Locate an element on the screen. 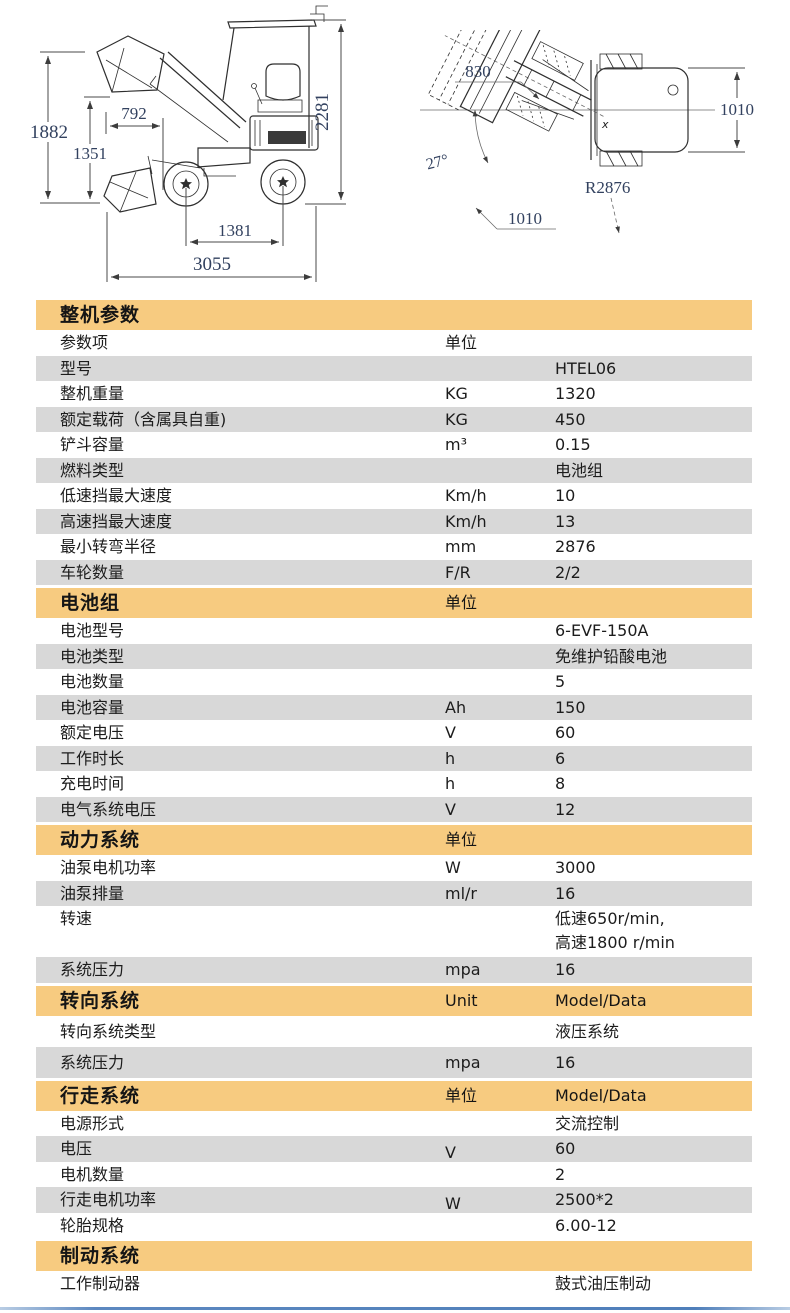 This screenshot has height=1313, width=790. param-label: 行走电机功率 is located at coordinates (108, 1199).